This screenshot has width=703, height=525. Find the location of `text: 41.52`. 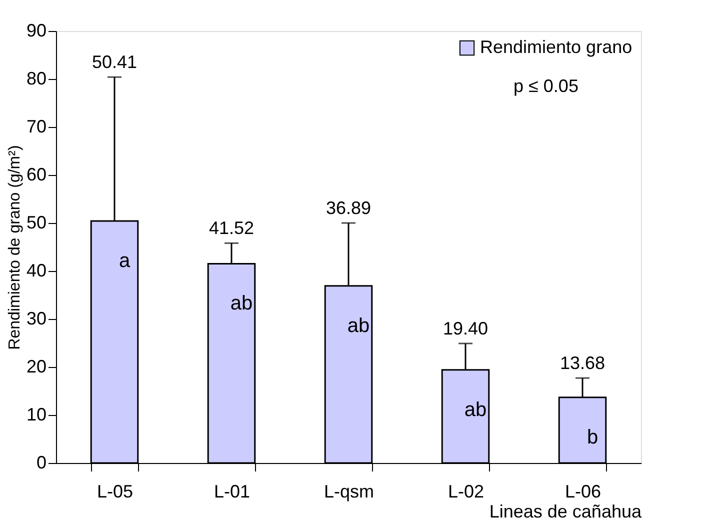

text: 41.52 is located at coordinates (231, 228).